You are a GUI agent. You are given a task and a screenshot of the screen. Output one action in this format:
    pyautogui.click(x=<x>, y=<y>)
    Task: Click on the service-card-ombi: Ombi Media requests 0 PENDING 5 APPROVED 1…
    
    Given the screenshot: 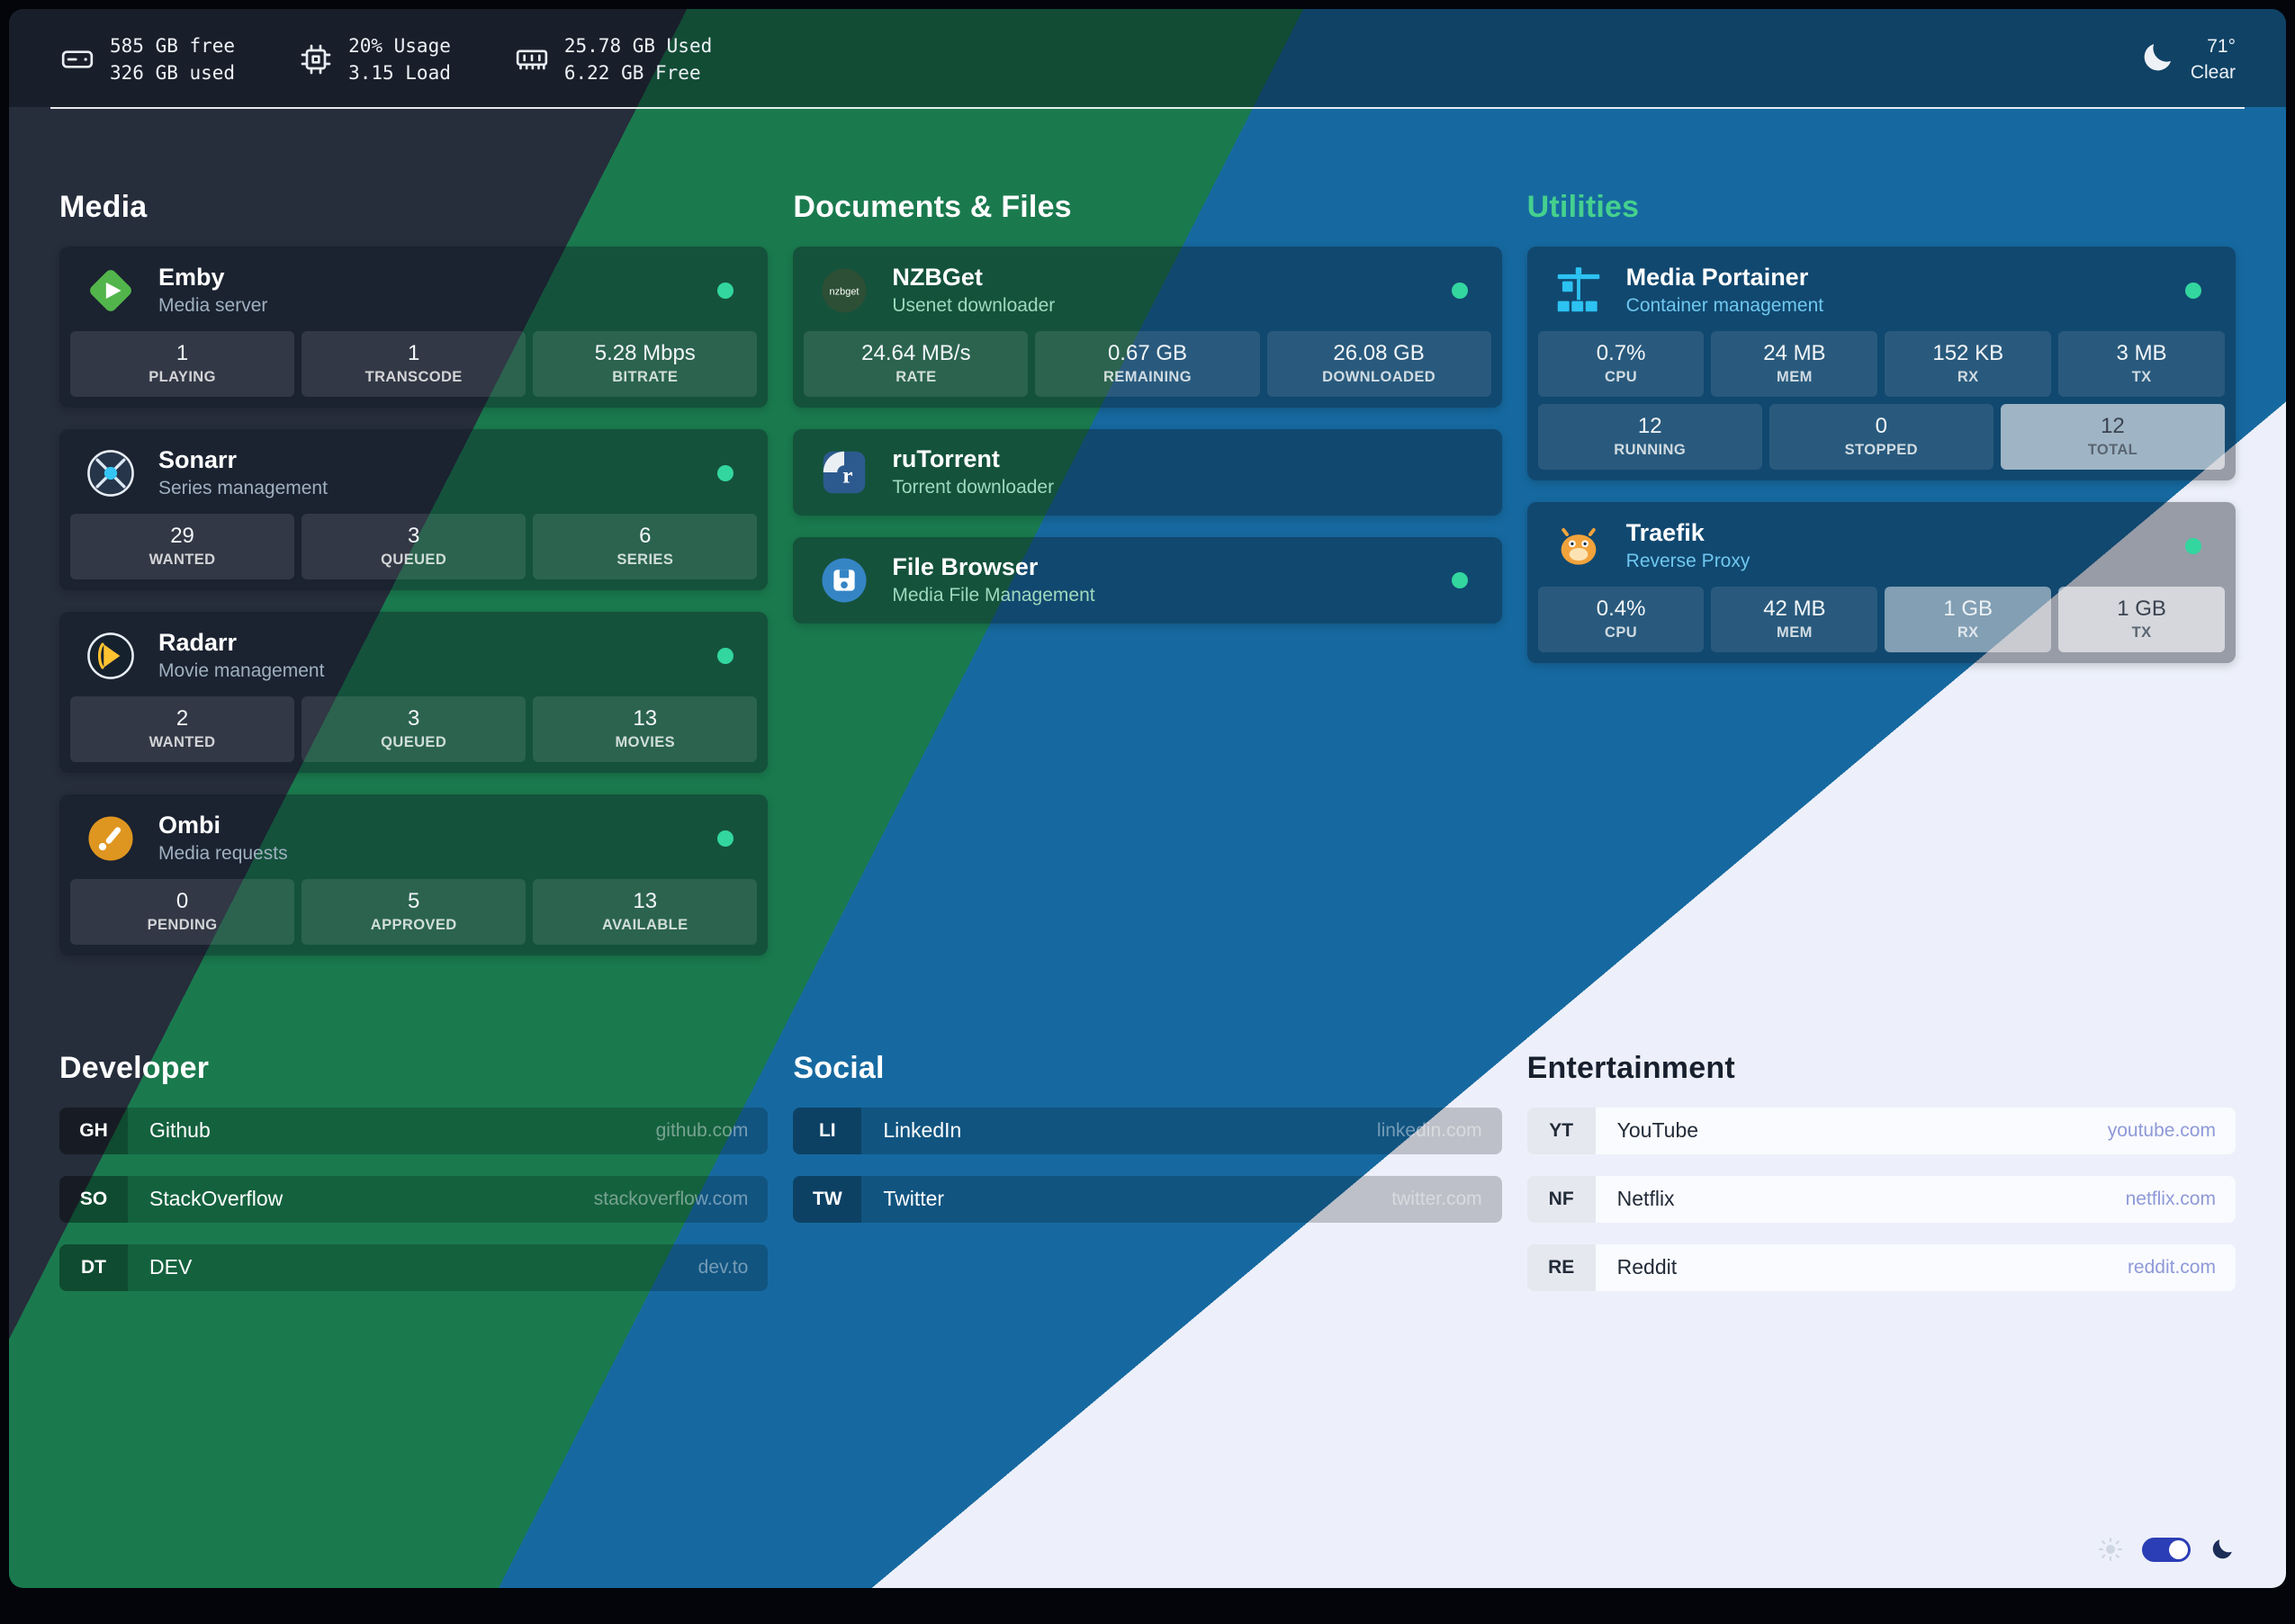 What is the action you would take?
    pyautogui.click(x=414, y=875)
    